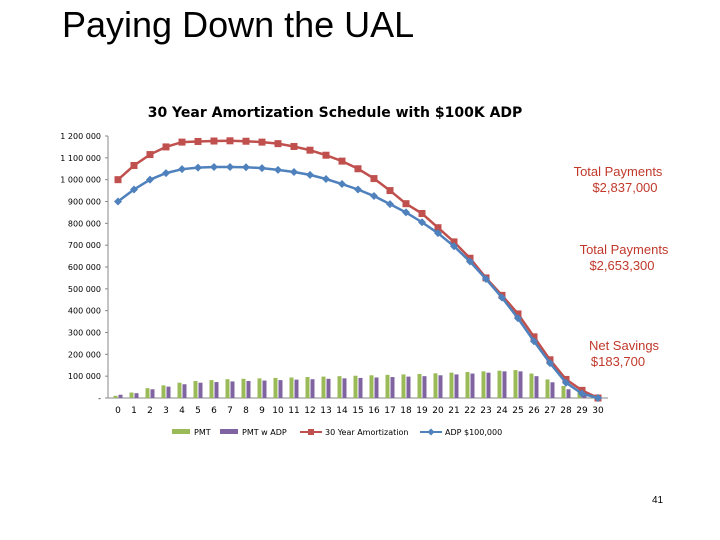 This screenshot has width=720, height=540. I want to click on y-tick-label: 800 000, so click(84, 223).